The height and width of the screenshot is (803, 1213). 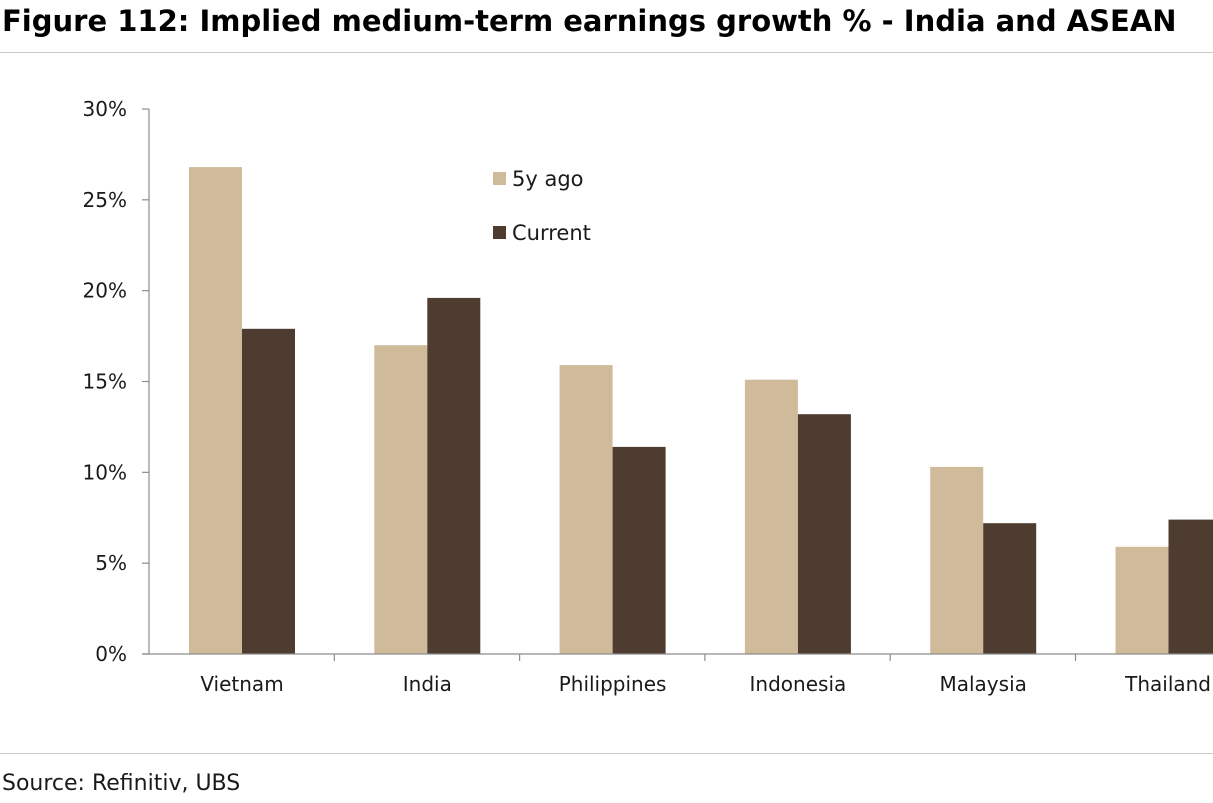 What do you see at coordinates (798, 684) in the screenshot?
I see `x-tick-label-indonesia: Indonesia` at bounding box center [798, 684].